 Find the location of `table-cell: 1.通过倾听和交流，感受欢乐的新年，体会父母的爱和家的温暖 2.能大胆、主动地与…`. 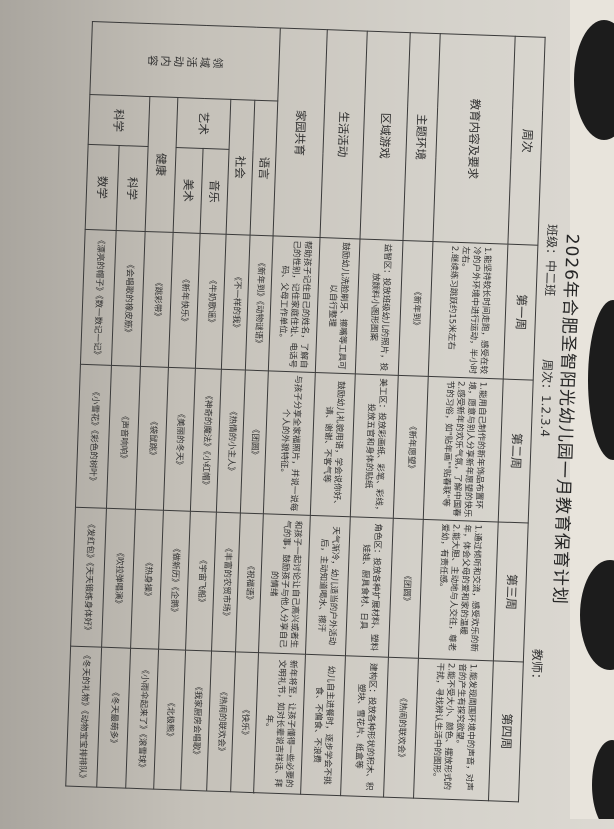

table-cell: 1.通过倾听和交流，感受欢乐的新年，体会父母的爱和家的温暖 2.能大胆、主动地与… is located at coordinates (457, 589).